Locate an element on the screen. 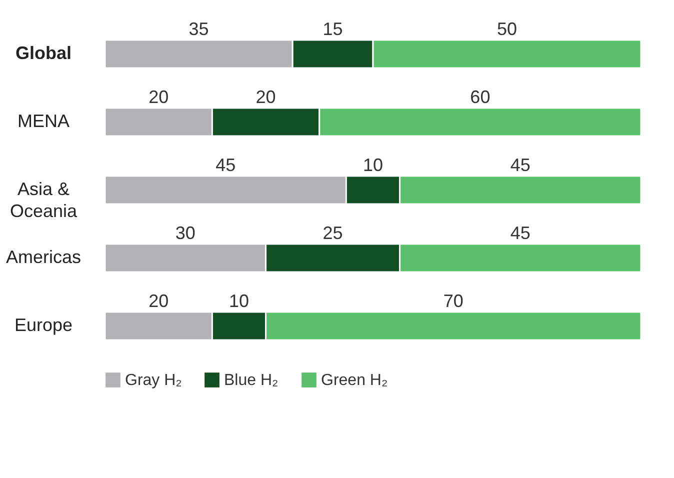  y-tick-label: Global is located at coordinates (43, 53).